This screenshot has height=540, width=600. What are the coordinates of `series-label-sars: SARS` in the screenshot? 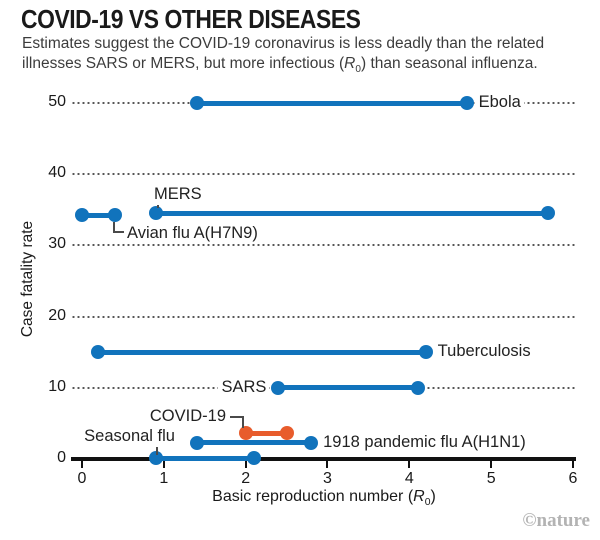 It's located at (244, 387).